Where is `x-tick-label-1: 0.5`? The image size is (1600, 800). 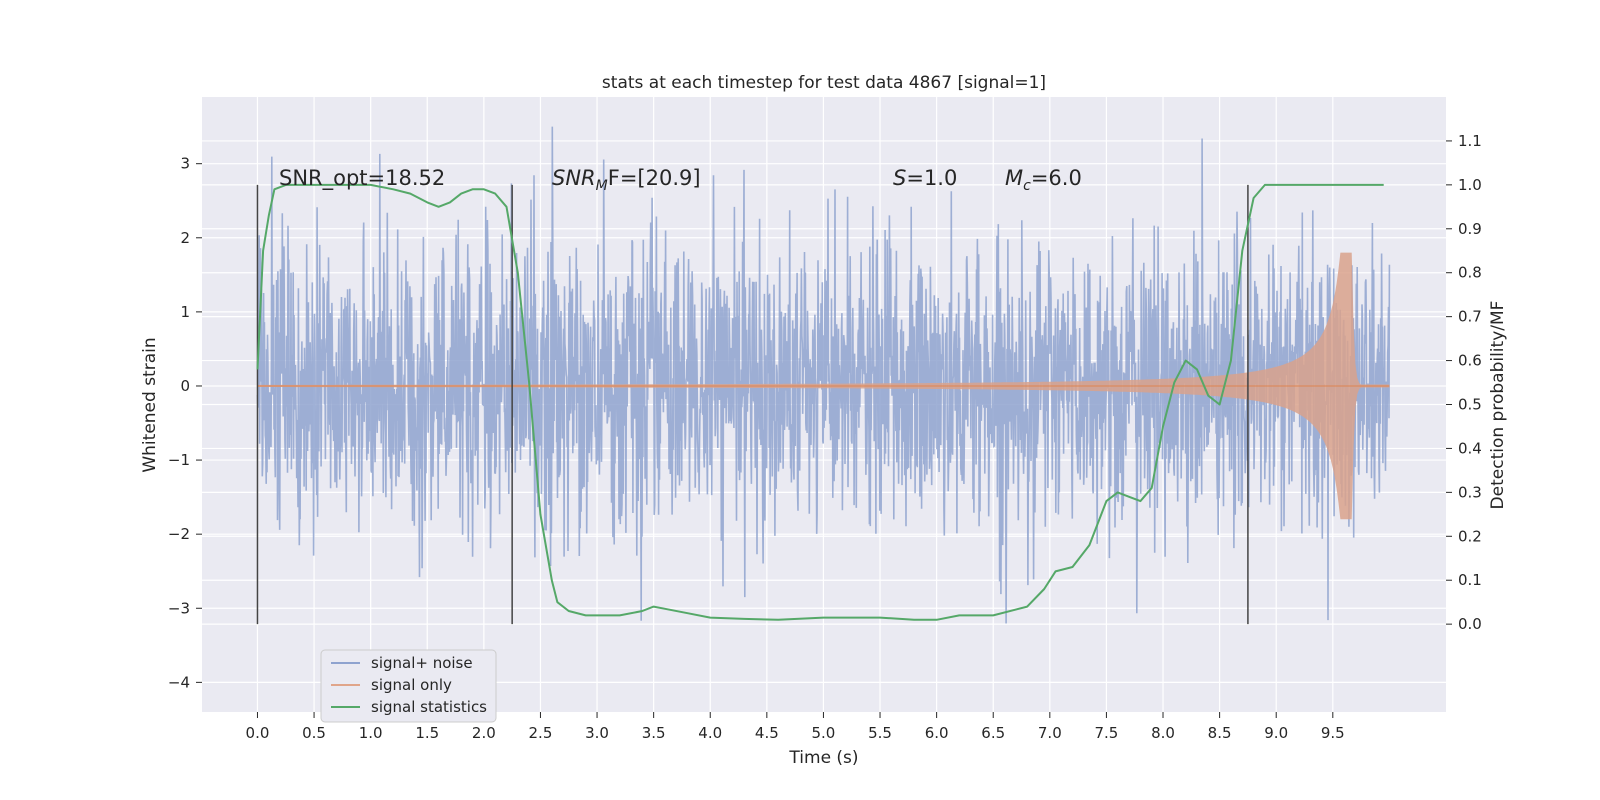
x-tick-label-1: 0.5 is located at coordinates (314, 733).